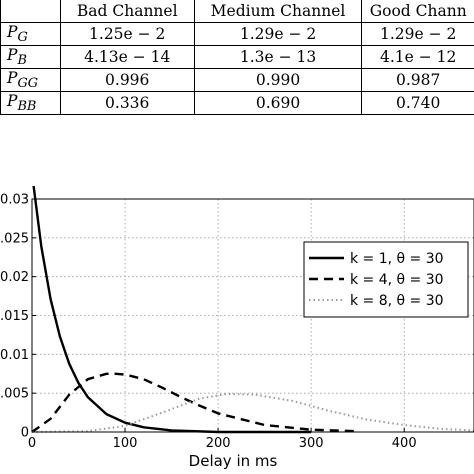 The height and width of the screenshot is (474, 474). What do you see at coordinates (397, 280) in the screenshot?
I see `legend-label: k = 4, θ = 30` at bounding box center [397, 280].